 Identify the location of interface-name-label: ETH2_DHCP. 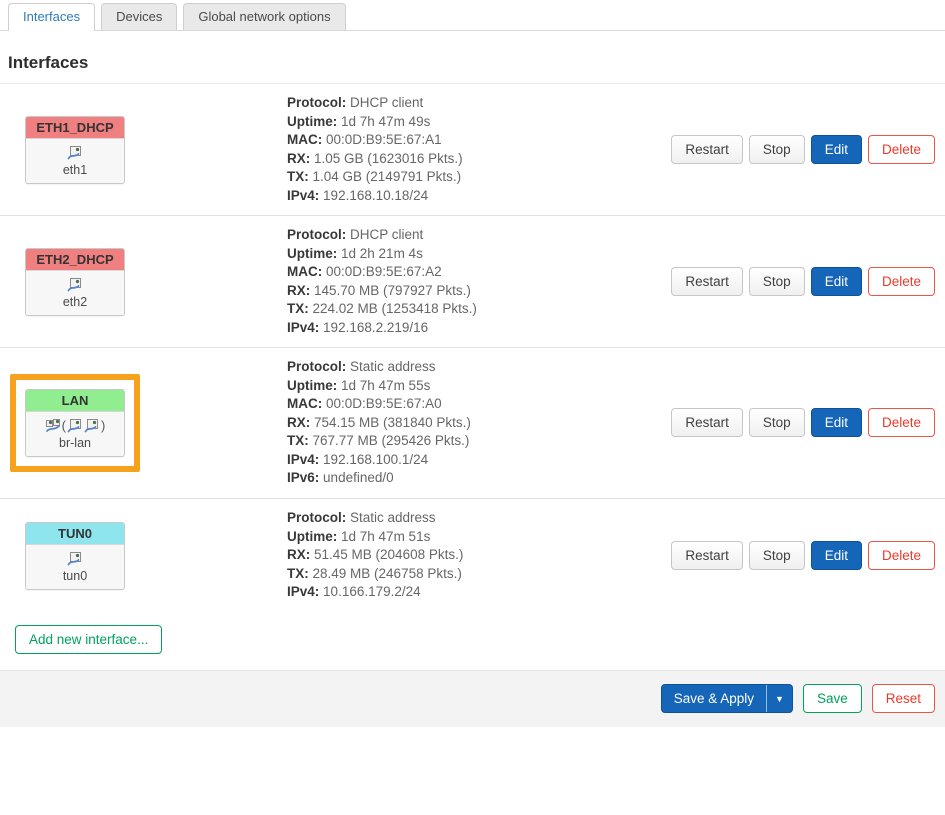
(75, 259).